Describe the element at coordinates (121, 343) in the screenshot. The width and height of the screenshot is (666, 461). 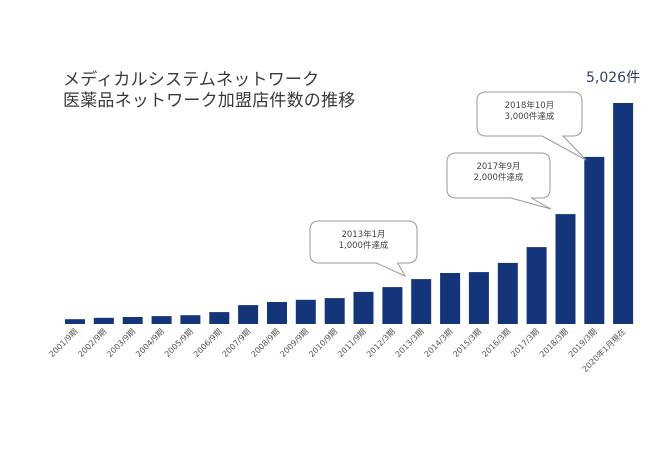
I see `x-axis-label: 2003/9期` at that location.